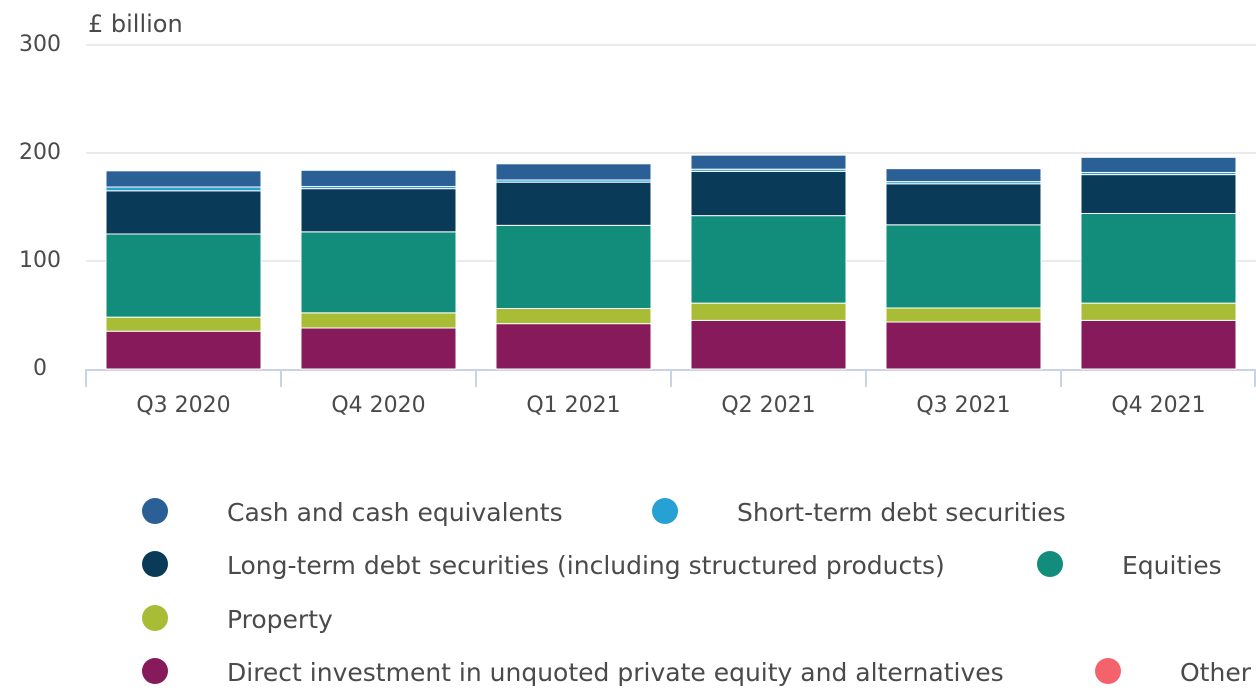 The height and width of the screenshot is (694, 1256). What do you see at coordinates (1158, 405) in the screenshot?
I see `x-tick-label: Q4 2021` at bounding box center [1158, 405].